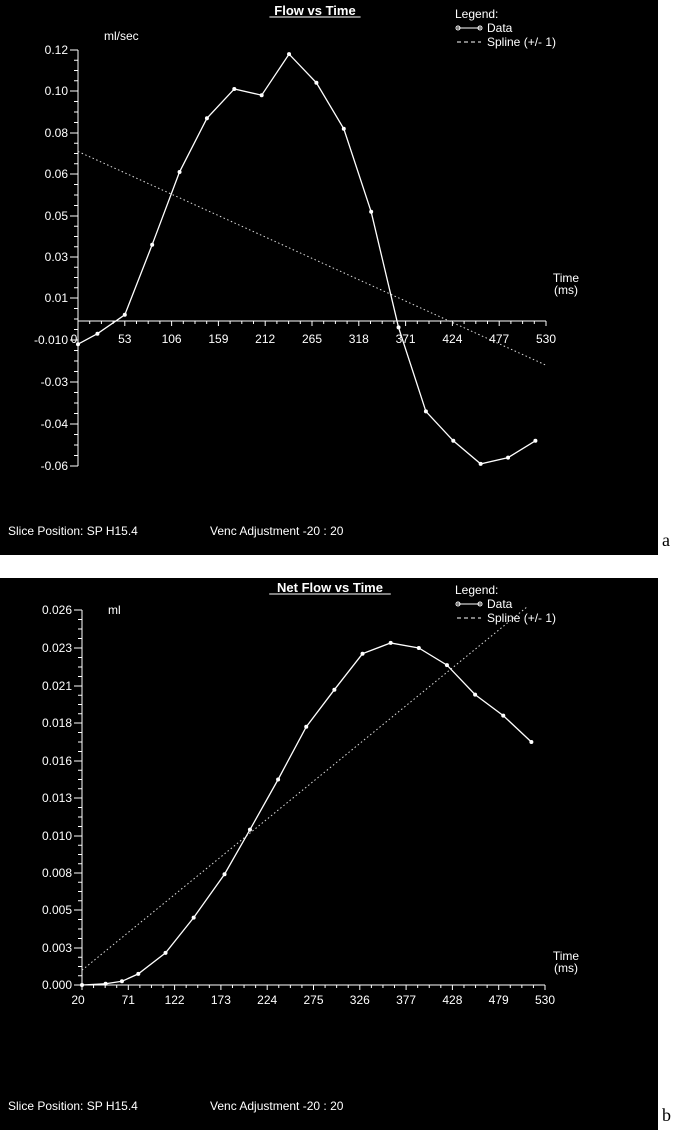 The image size is (674, 1133). What do you see at coordinates (57, 873) in the screenshot?
I see `y-tick-label: 0.008` at bounding box center [57, 873].